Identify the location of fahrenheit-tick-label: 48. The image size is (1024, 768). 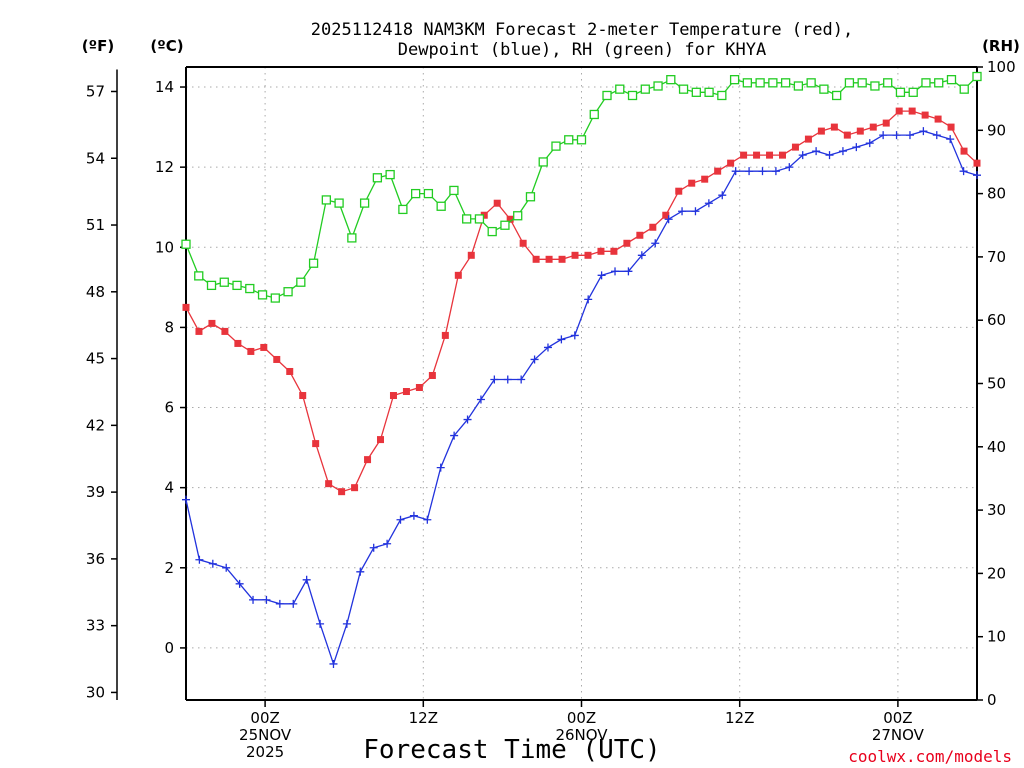
(95, 292).